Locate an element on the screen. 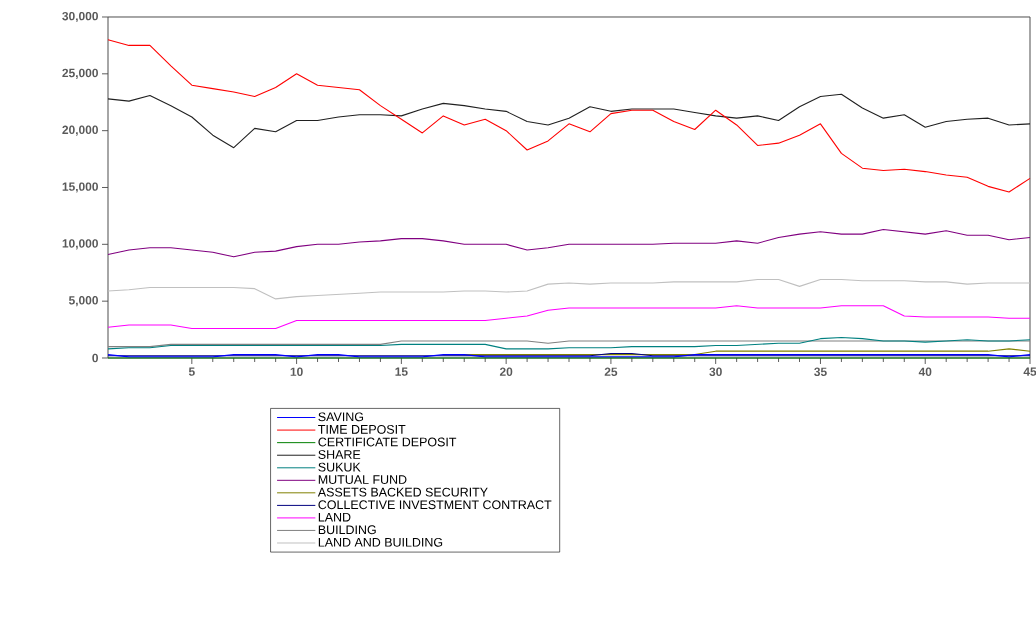  y-tick-label: 15,000 is located at coordinates (80, 187).